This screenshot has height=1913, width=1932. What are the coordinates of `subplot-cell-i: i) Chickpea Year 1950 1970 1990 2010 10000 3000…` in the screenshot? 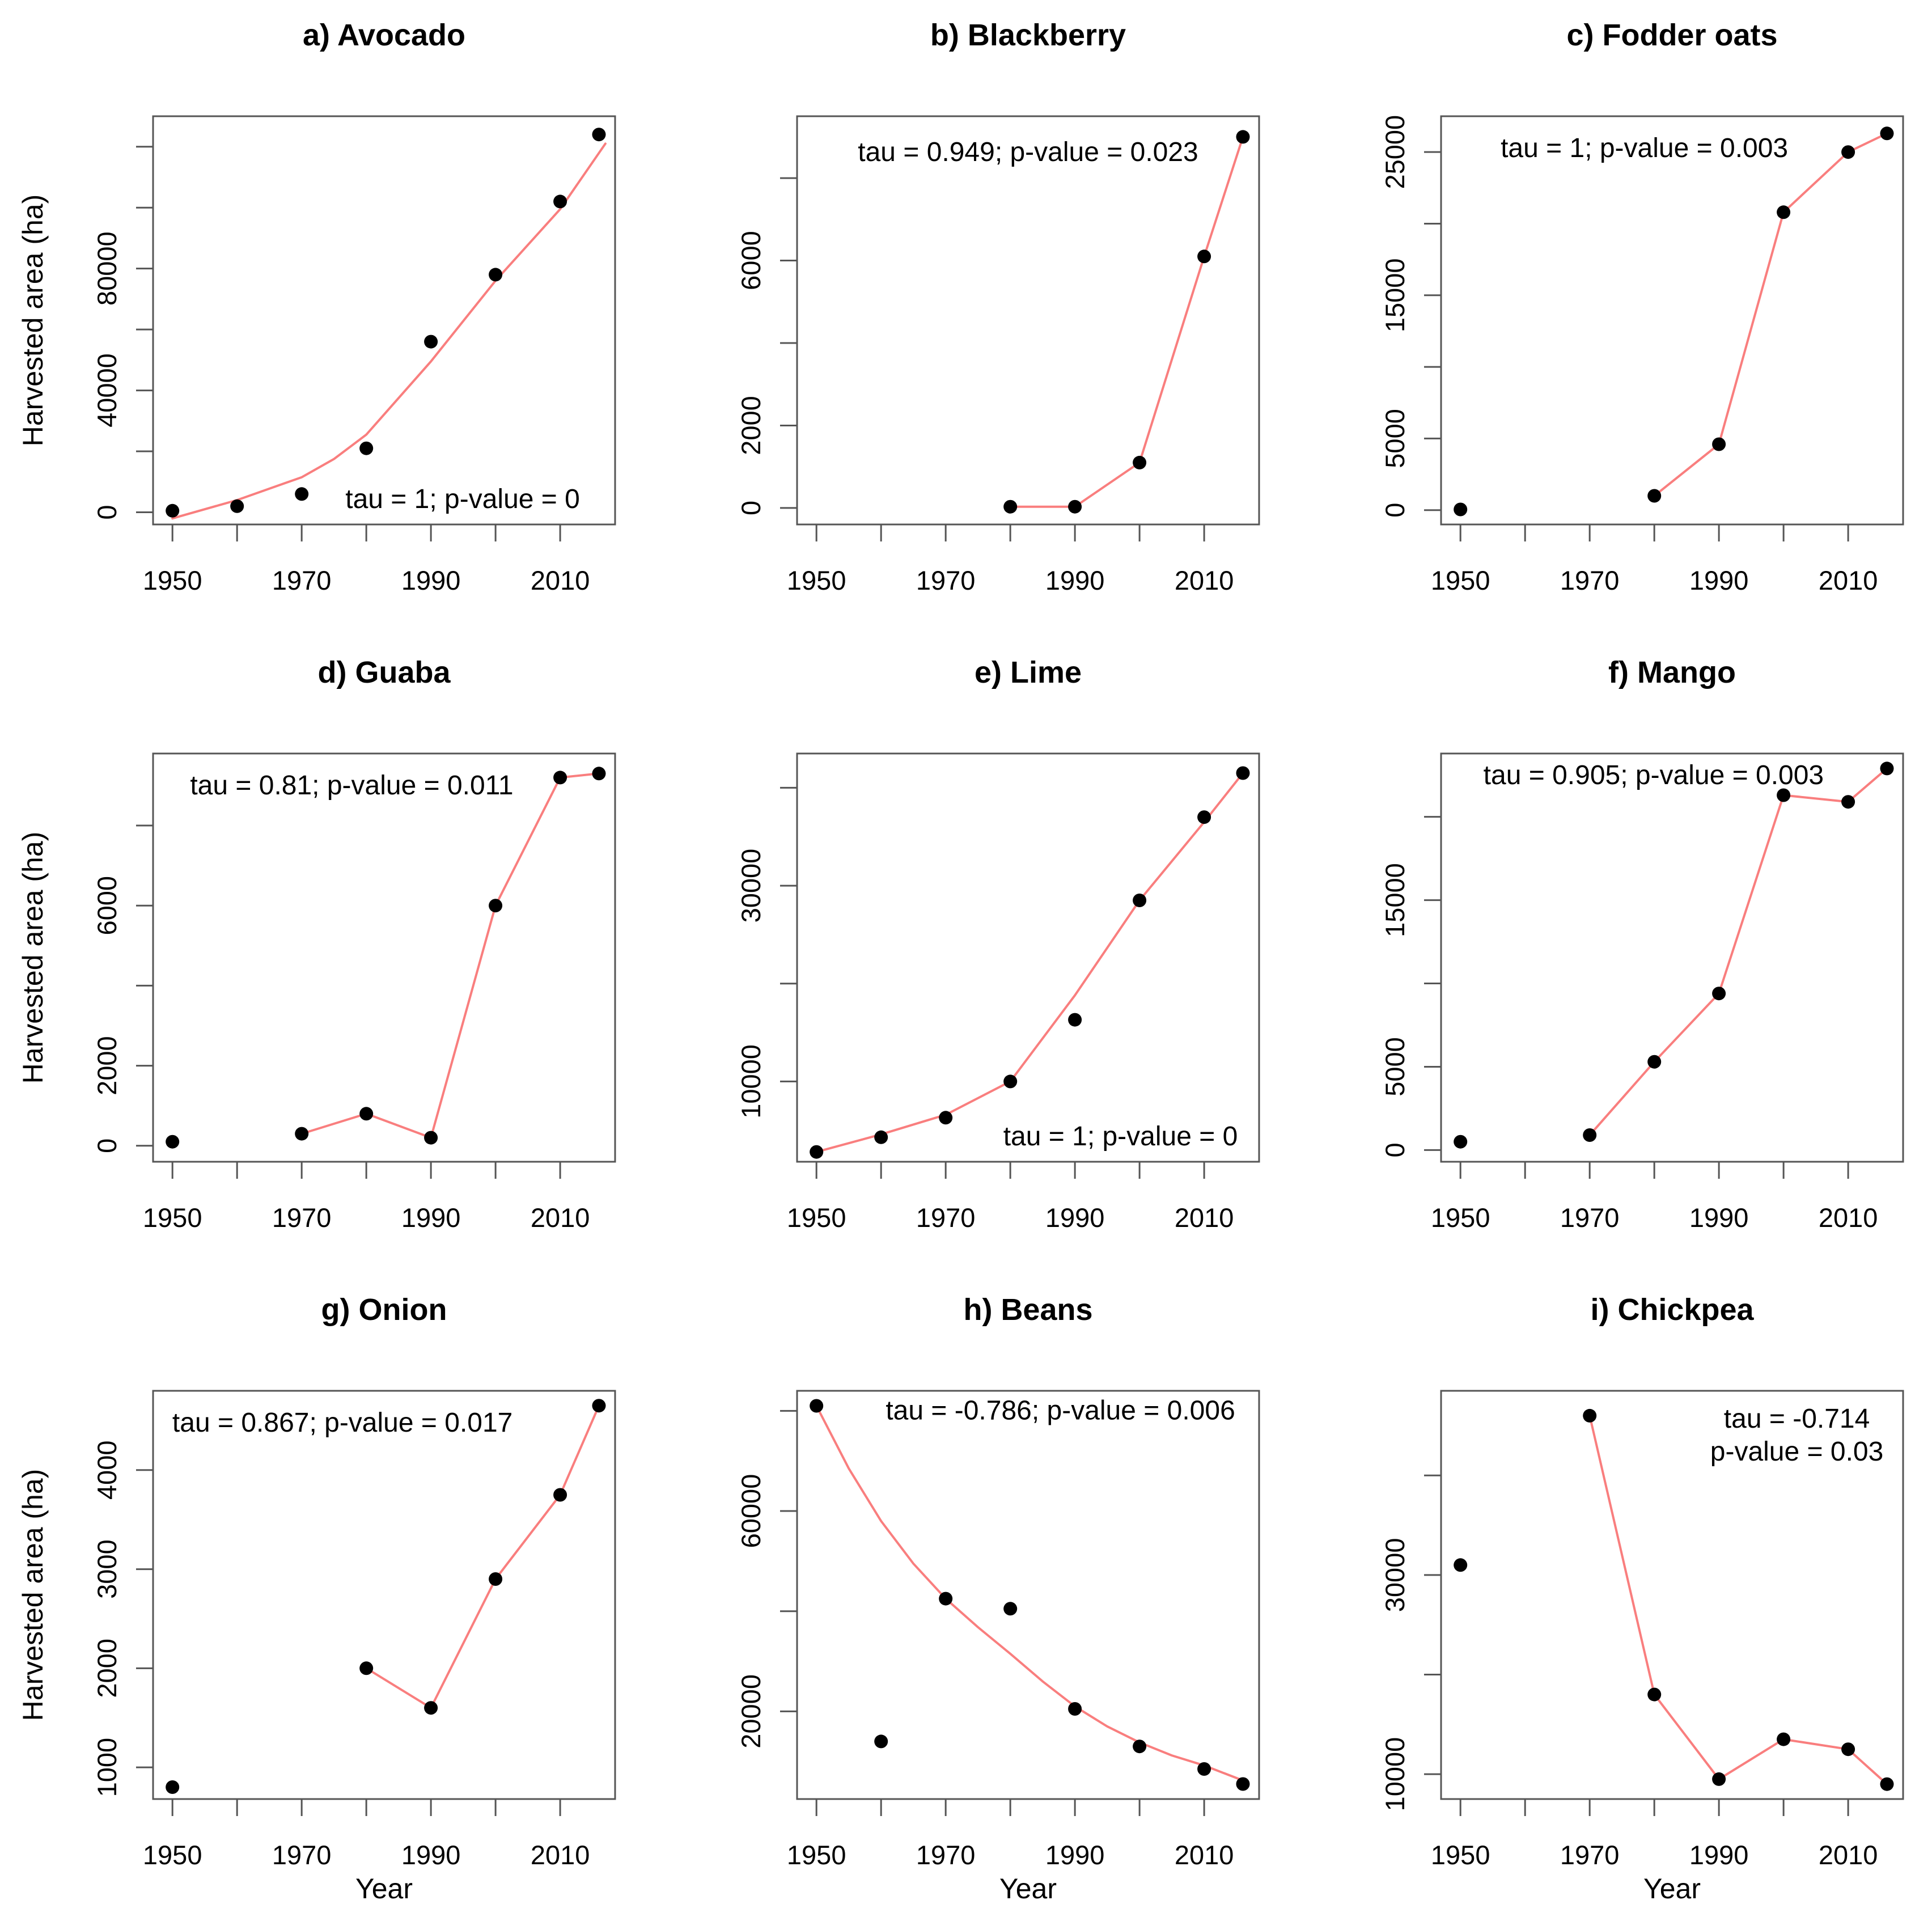 It's located at (1610, 1594).